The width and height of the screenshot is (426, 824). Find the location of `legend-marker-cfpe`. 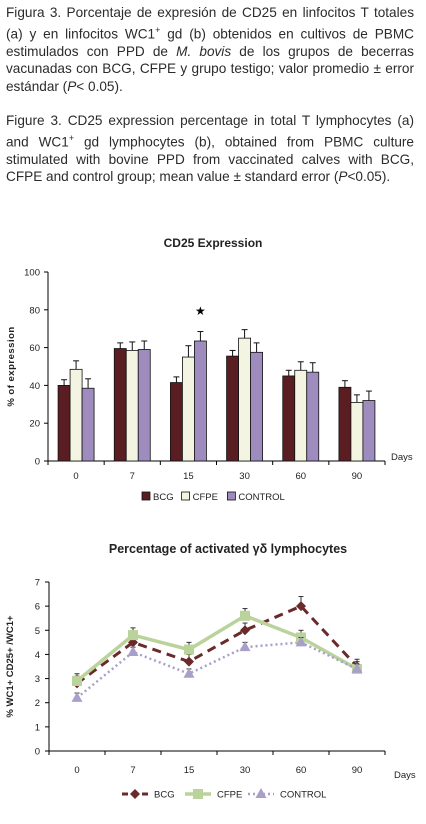

legend-marker-cfpe is located at coordinates (198, 794).